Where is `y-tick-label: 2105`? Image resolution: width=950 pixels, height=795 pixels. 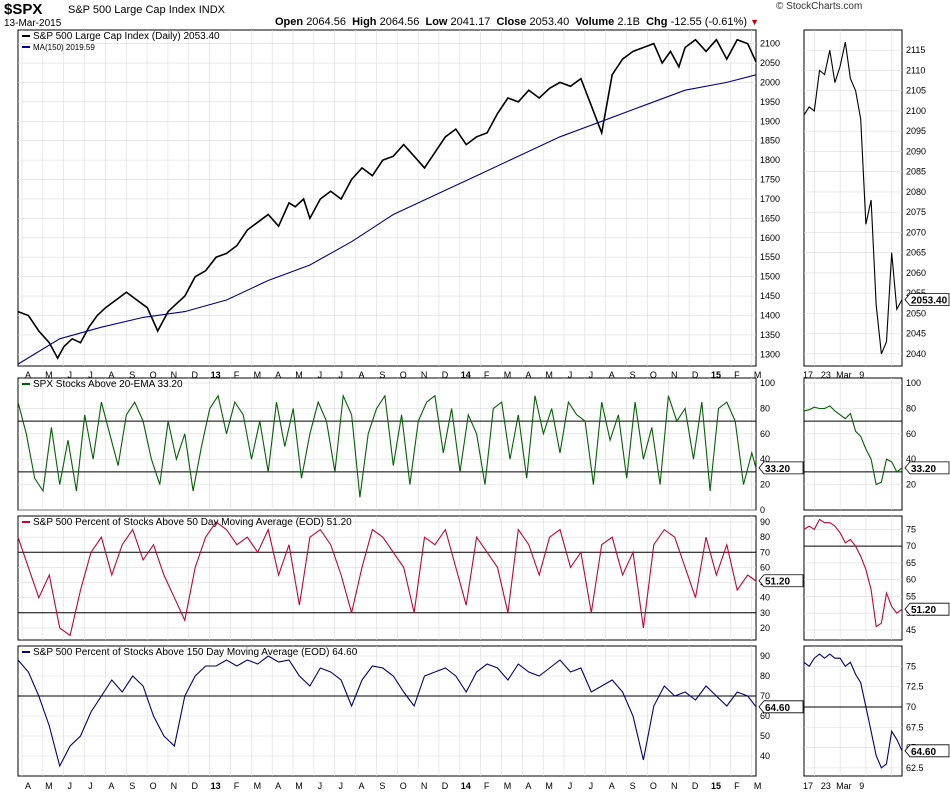
y-tick-label: 2105 is located at coordinates (916, 91).